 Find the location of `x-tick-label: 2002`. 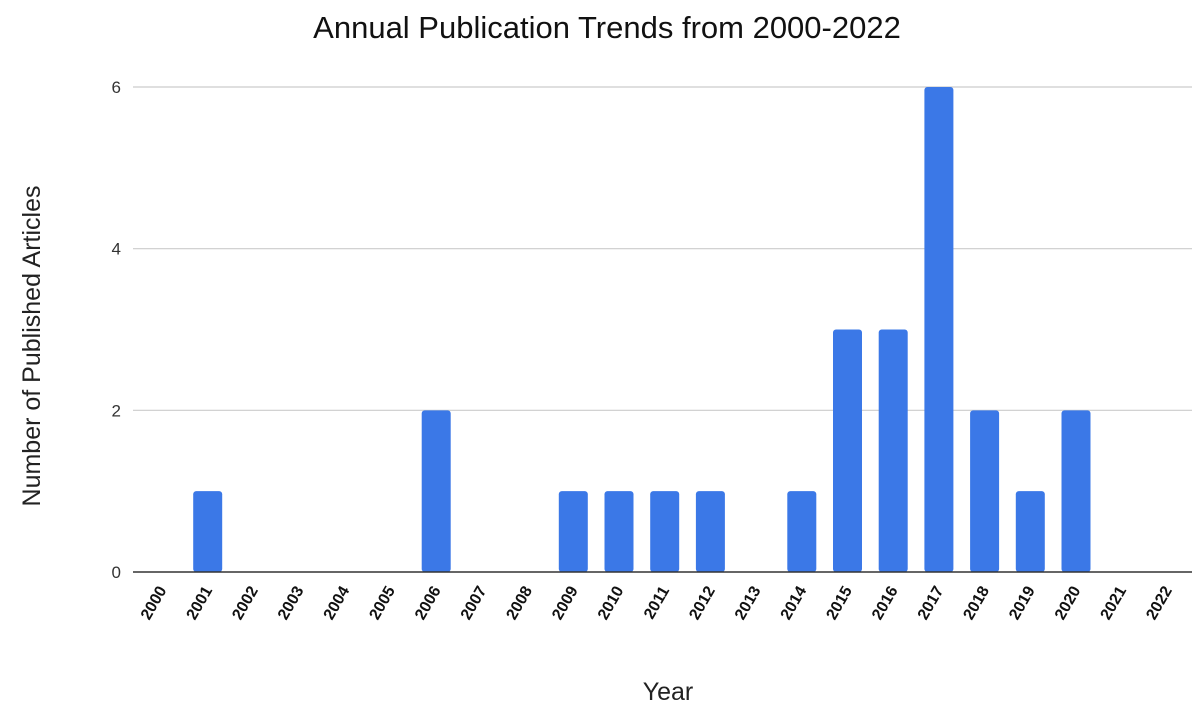

x-tick-label: 2002 is located at coordinates (245, 602).